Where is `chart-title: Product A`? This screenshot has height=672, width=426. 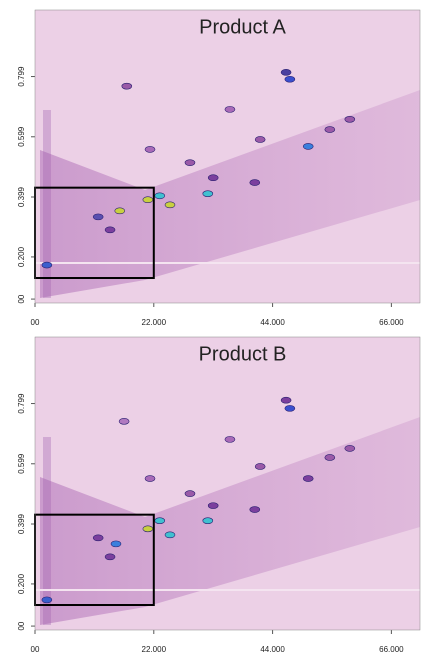 chart-title: Product A is located at coordinates (242, 27).